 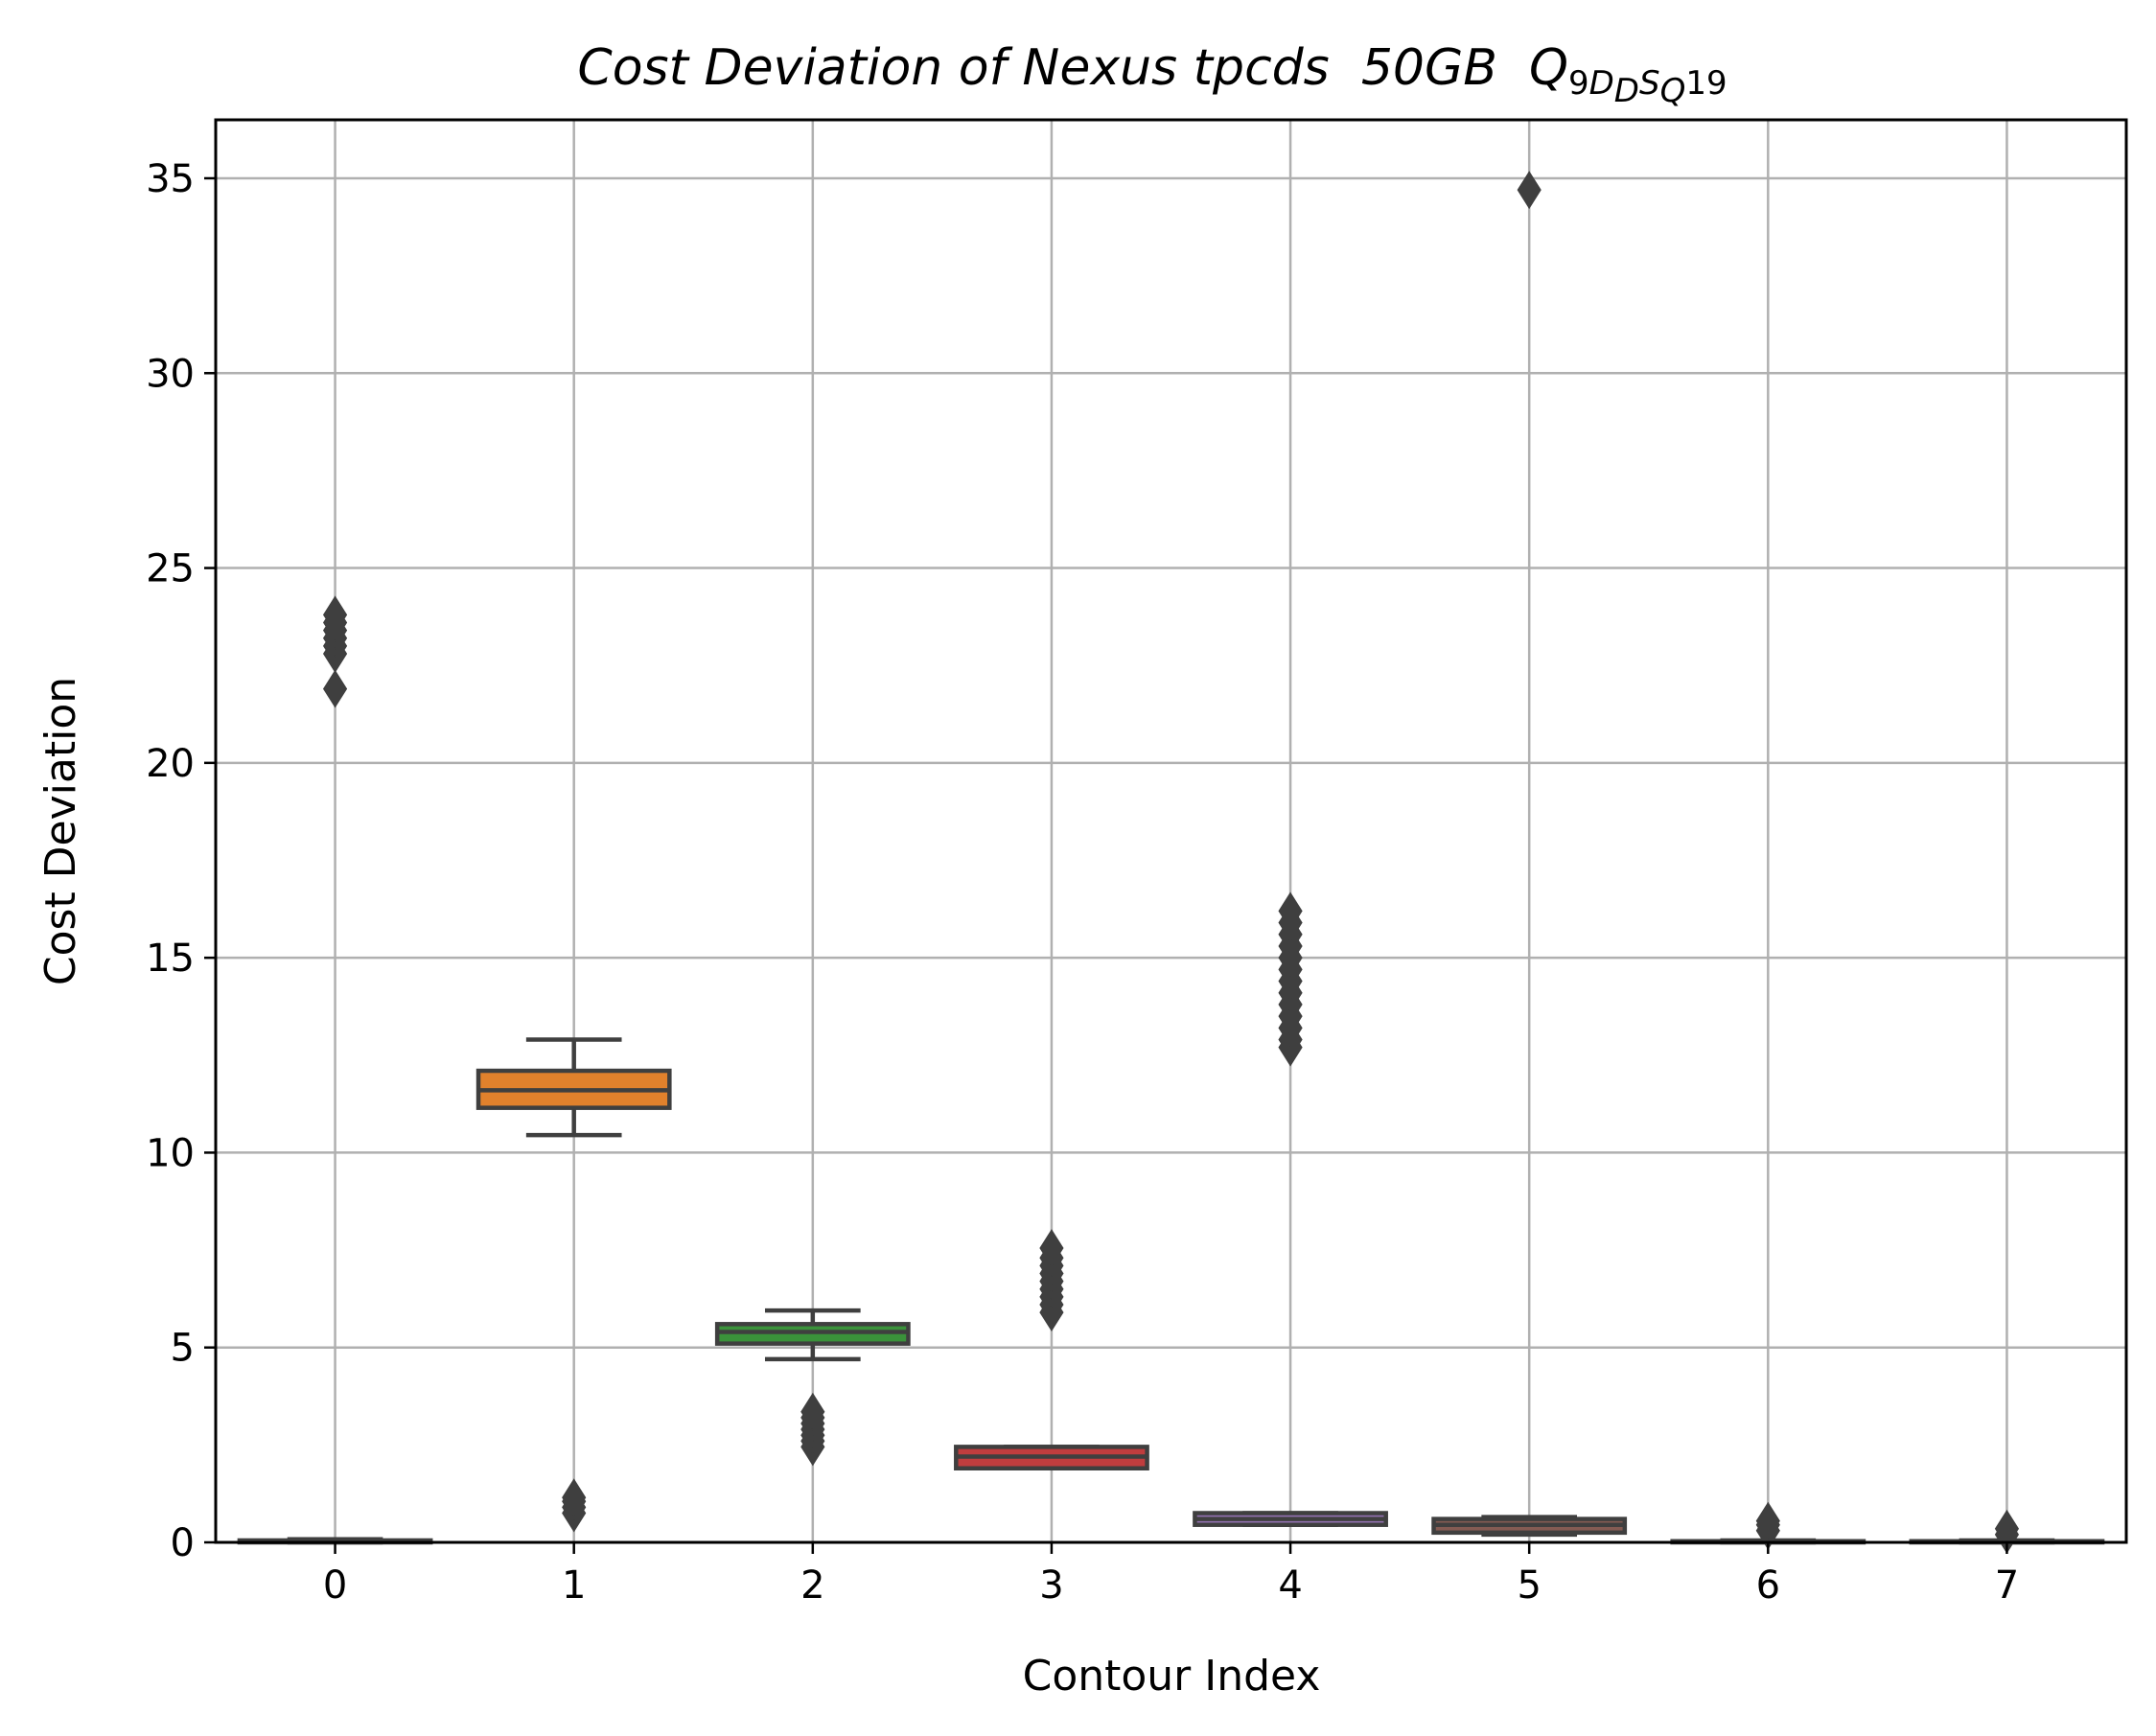 I want to click on chart-title-d-sub: D, so click(x=1626, y=91).